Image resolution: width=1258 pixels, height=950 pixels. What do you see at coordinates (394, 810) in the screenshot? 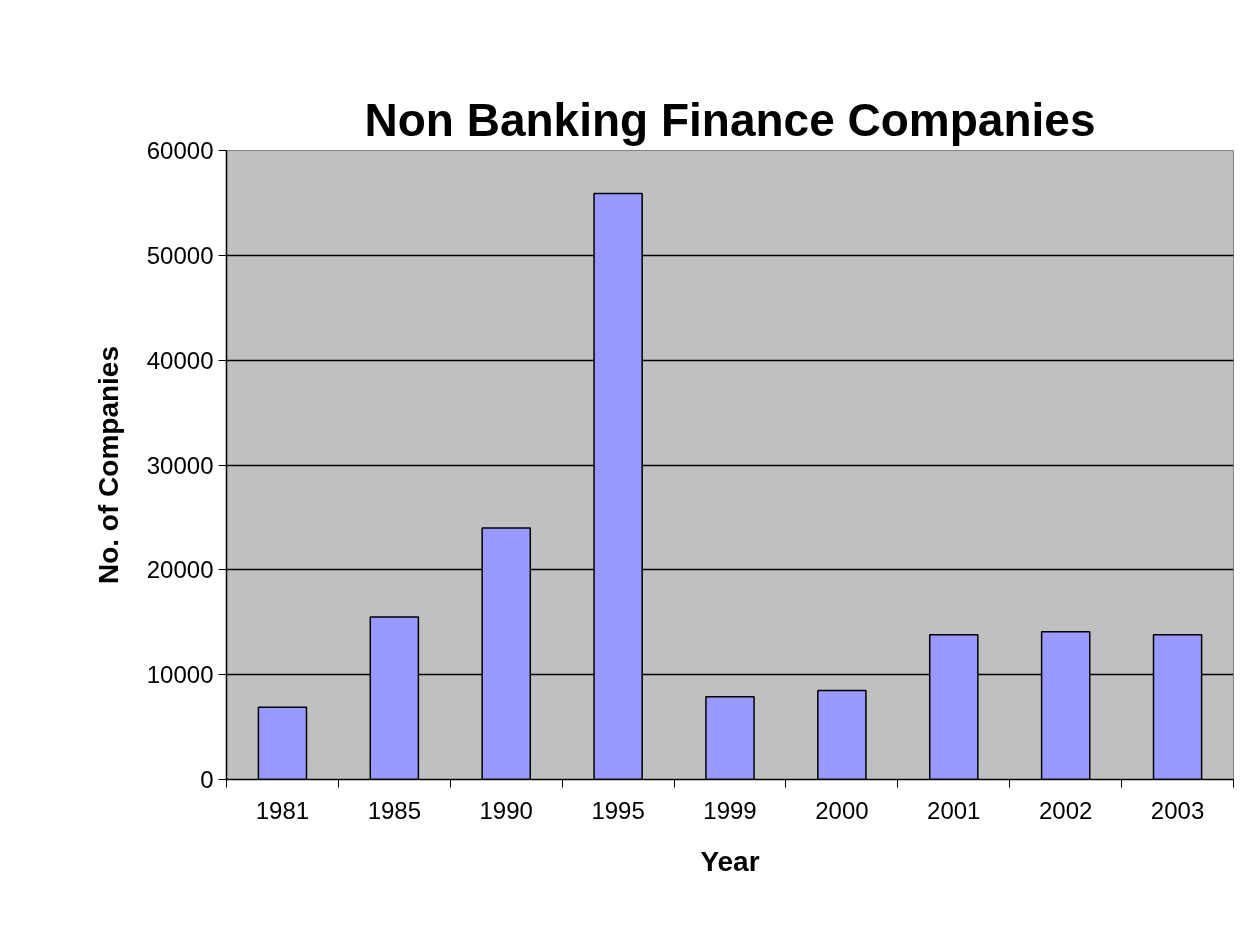
I see `x-tick-label: 1985` at bounding box center [394, 810].